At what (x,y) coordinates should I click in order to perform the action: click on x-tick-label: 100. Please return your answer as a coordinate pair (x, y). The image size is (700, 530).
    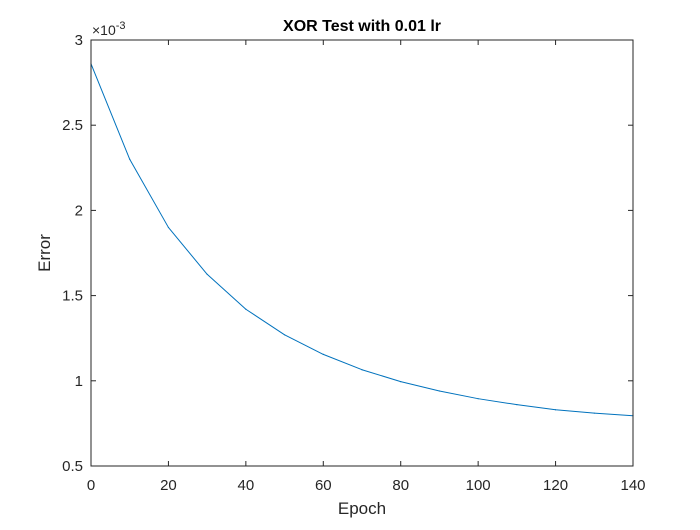
    Looking at the image, I should click on (478, 485).